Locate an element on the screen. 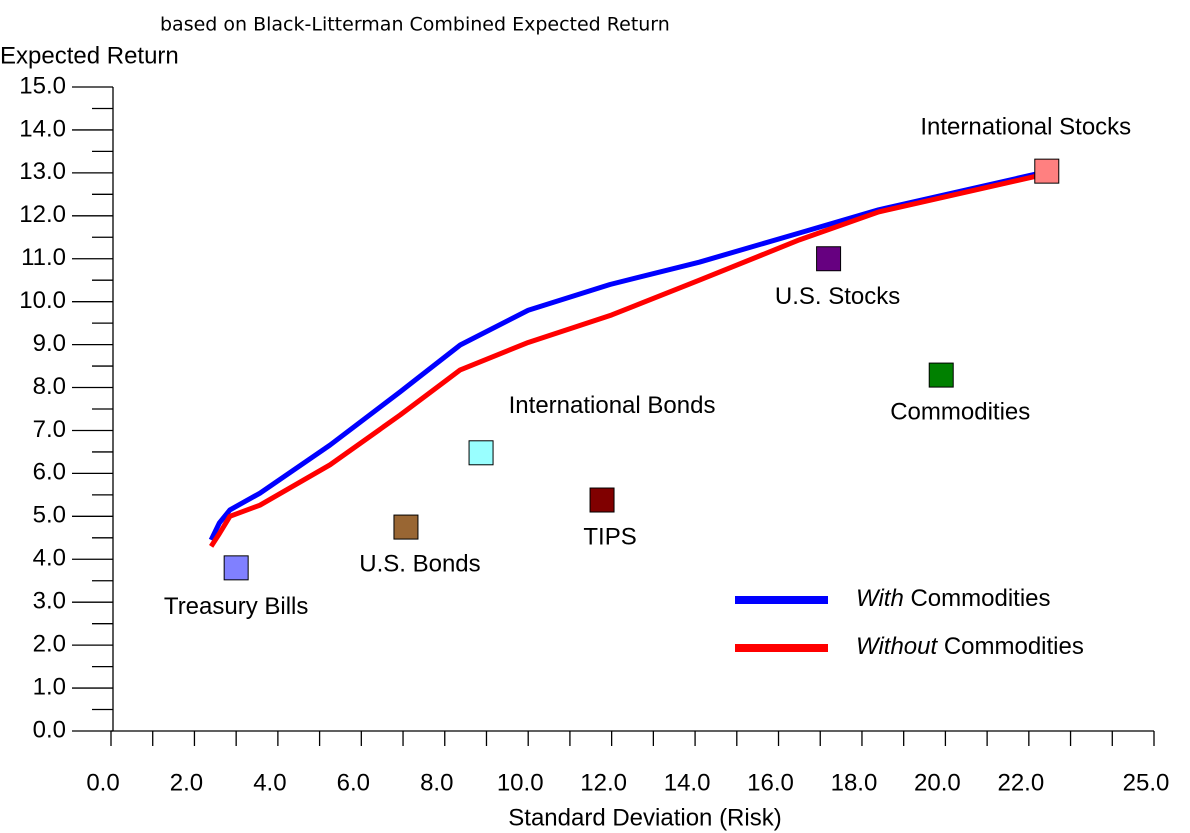 The image size is (1190, 833). y-tick-label: 6.0 is located at coordinates (49, 472).